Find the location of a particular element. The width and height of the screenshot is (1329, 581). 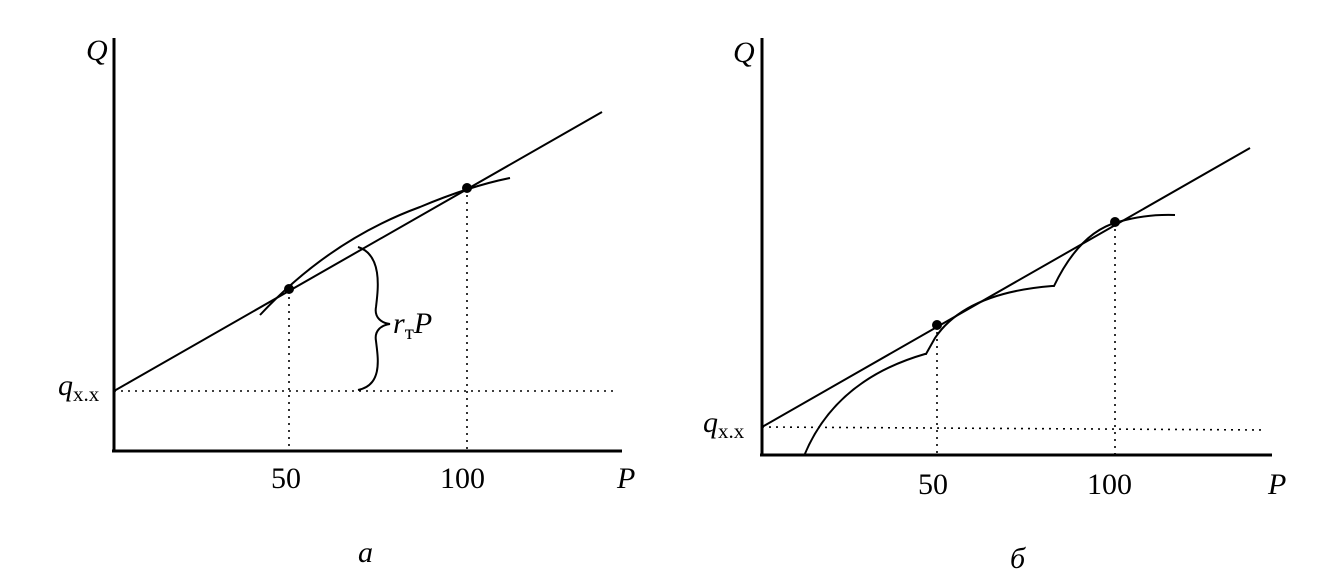

intercept-label-a: qх.х is located at coordinates (79, 387).